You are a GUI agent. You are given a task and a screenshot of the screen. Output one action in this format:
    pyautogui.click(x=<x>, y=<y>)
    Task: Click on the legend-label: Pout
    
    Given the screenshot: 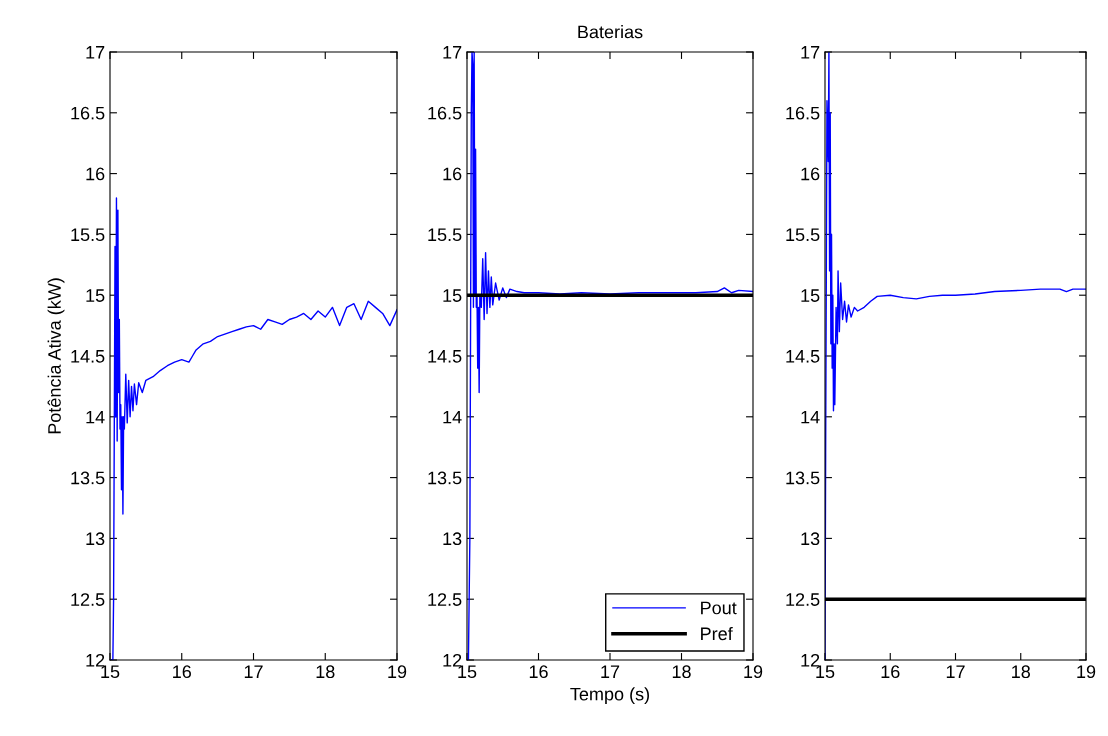 What is the action you would take?
    pyautogui.click(x=719, y=608)
    